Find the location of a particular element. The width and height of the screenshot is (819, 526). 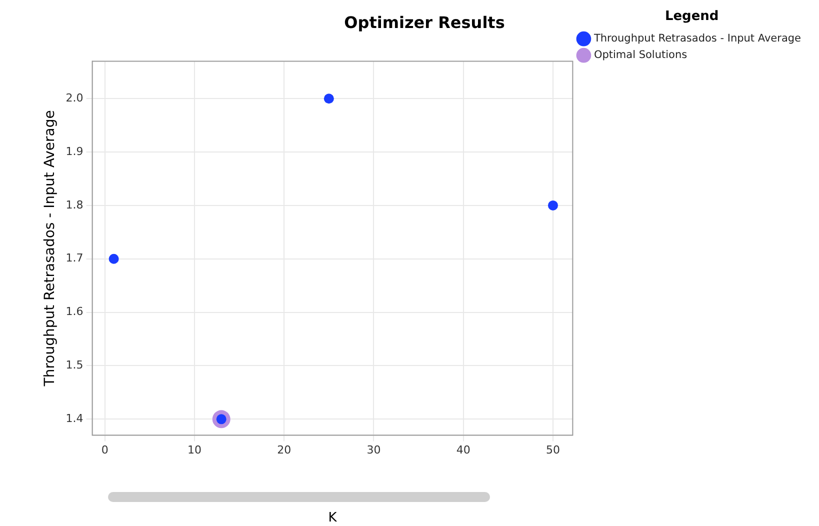

x-axis-title: K is located at coordinates (333, 518).